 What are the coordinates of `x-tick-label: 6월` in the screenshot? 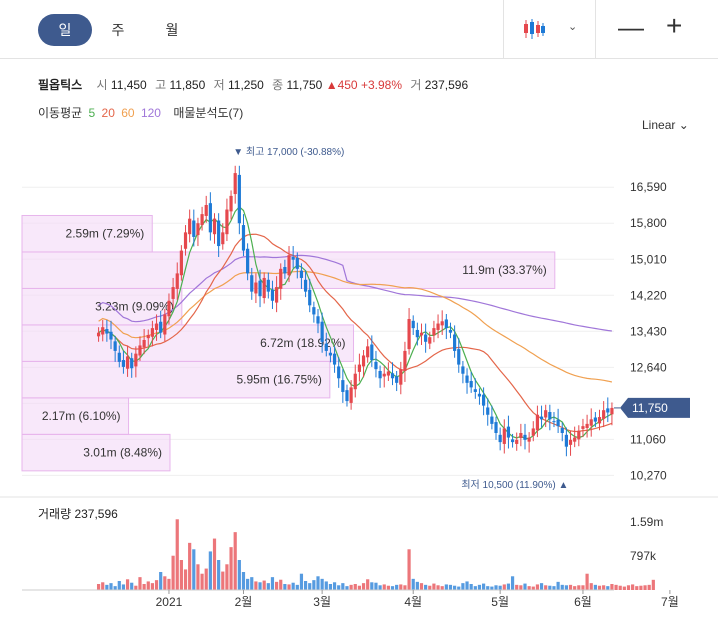 It's located at (583, 602).